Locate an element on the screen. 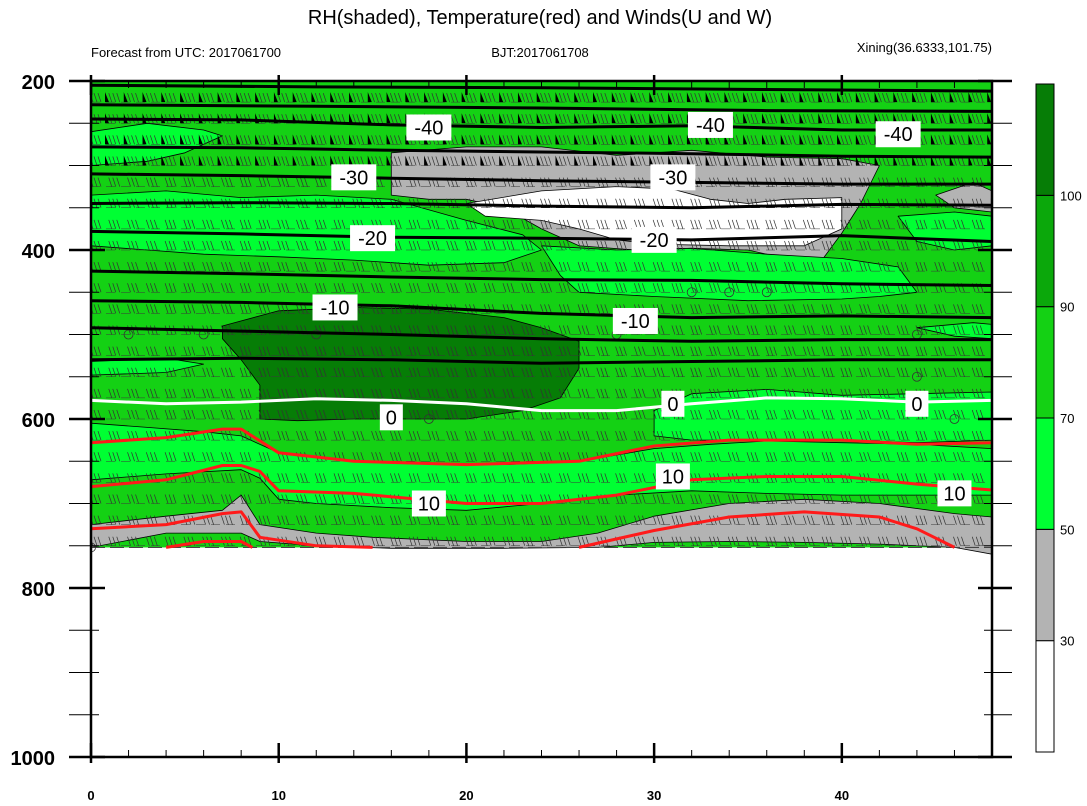 The image size is (1087, 806). chart-subtitle-left: Forecast from UTC: 2017061700 is located at coordinates (186, 52).